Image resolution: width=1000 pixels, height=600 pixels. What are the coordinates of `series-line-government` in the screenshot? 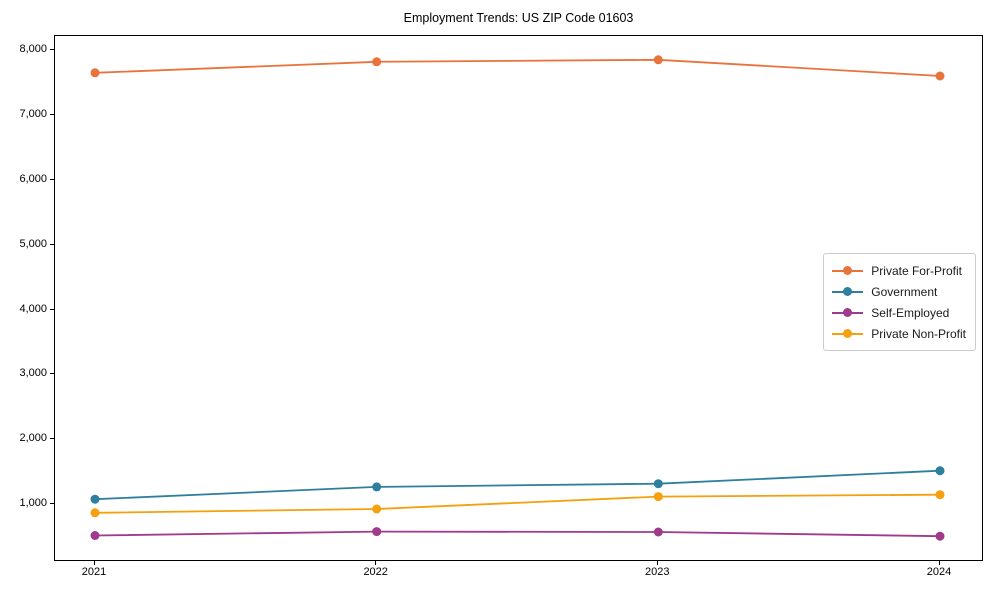 It's located at (517, 485).